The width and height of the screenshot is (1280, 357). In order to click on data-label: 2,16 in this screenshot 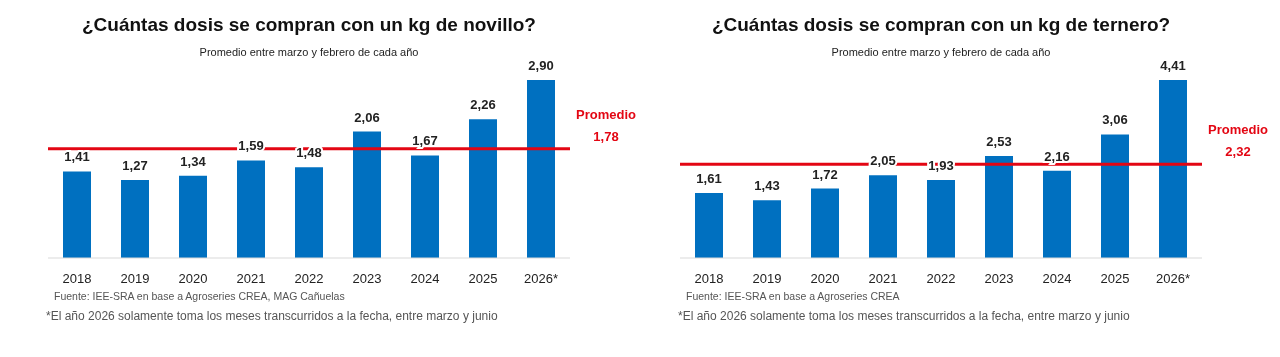, I will do `click(1057, 156)`.